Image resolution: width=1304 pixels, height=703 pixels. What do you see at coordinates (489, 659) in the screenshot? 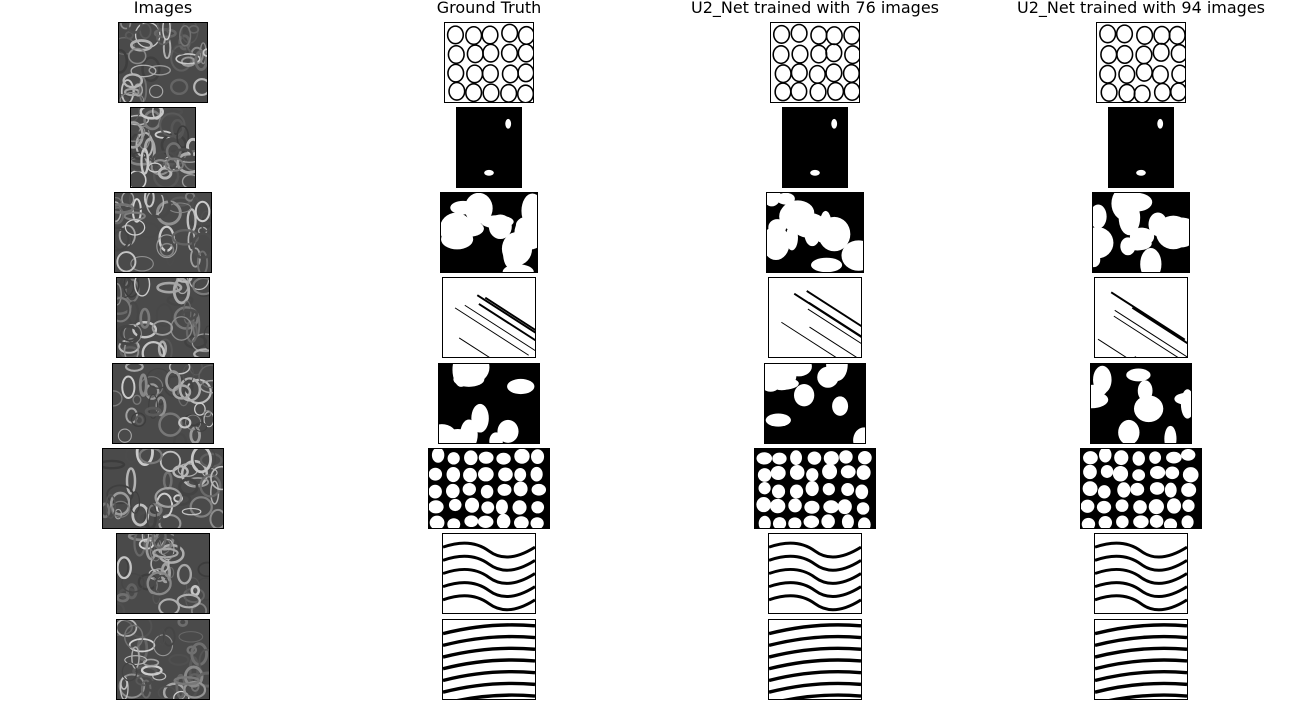
I see `mask-image-r7-c1` at bounding box center [489, 659].